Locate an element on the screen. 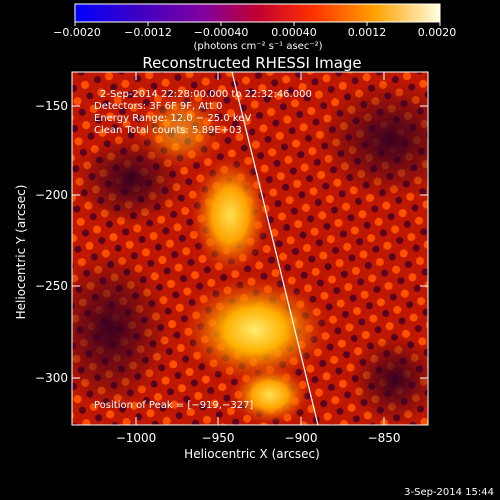 The image size is (500, 500). y-tick-label: −250 is located at coordinates (51, 286).